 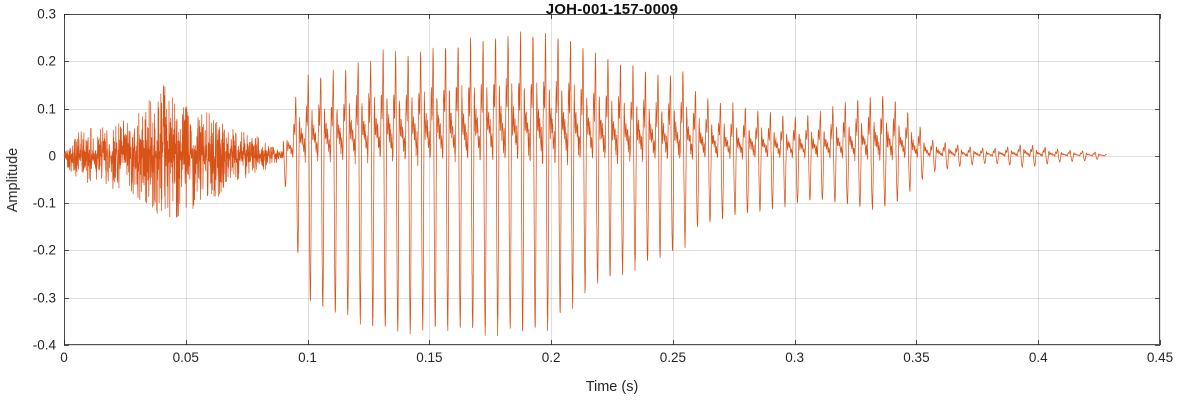 What do you see at coordinates (612, 9) in the screenshot?
I see `chart-title: JOH-001-157-0009` at bounding box center [612, 9].